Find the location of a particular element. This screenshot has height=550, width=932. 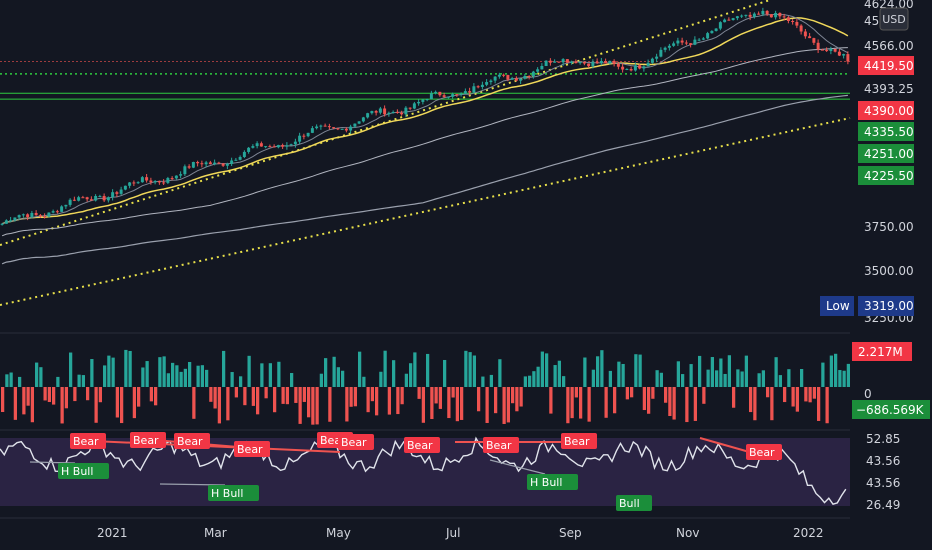

svg-text: Low is located at coordinates (838, 306).